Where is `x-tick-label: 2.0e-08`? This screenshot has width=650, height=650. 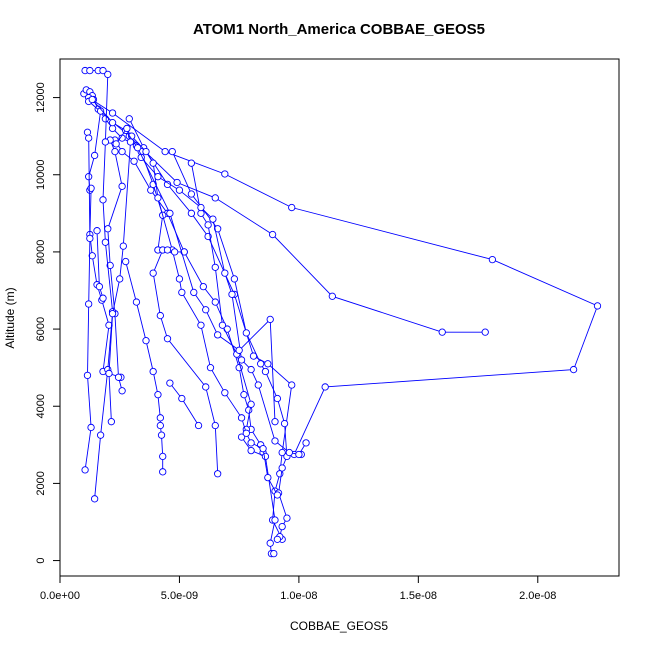
x-tick-label: 2.0e-08 is located at coordinates (537, 596).